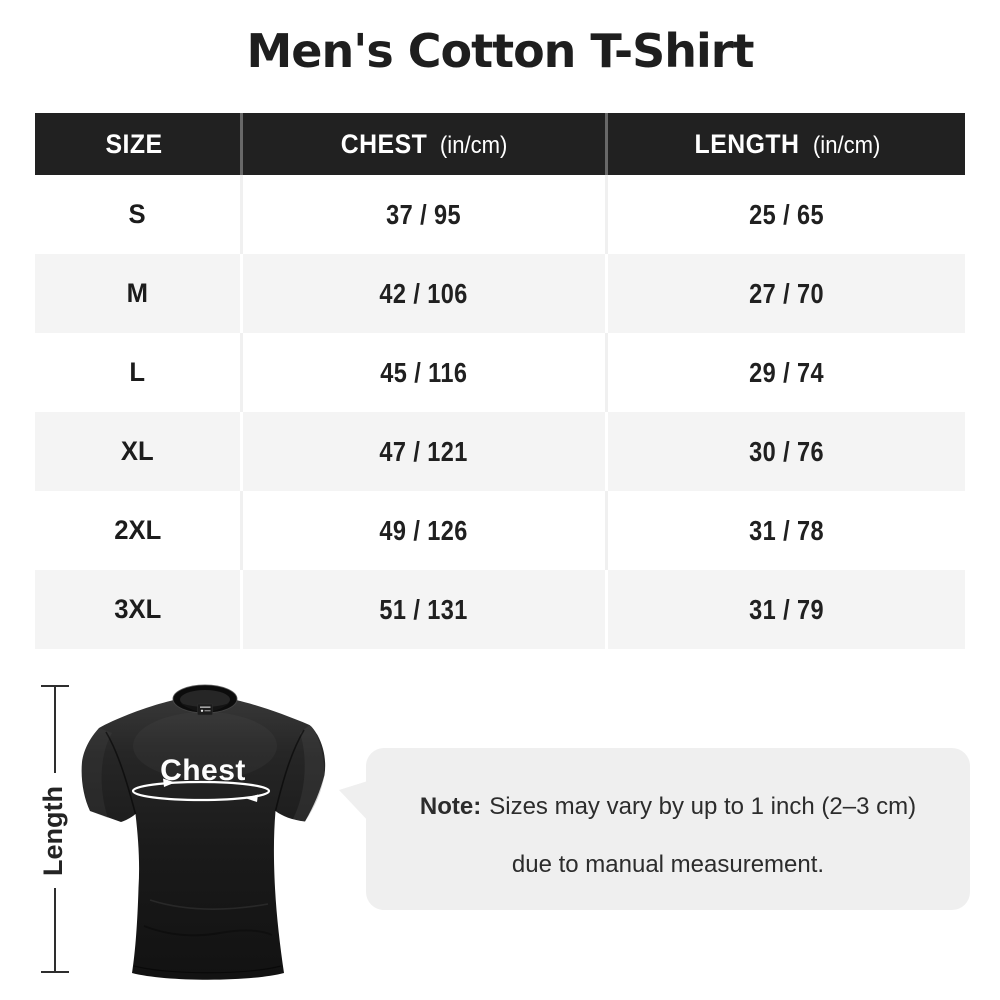 The image size is (1000, 1000). I want to click on left-sleeve-seam, so click(121, 773).